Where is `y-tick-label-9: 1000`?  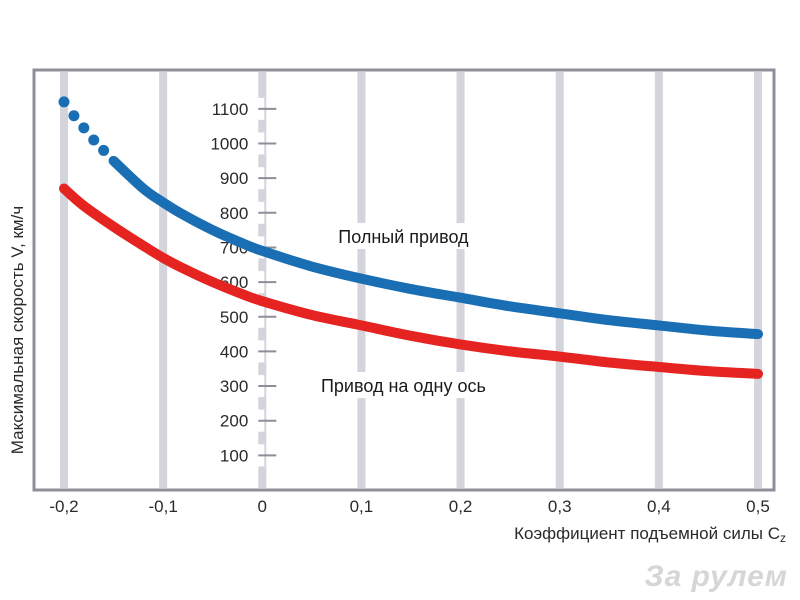 y-tick-label-9: 1000 is located at coordinates (229, 144).